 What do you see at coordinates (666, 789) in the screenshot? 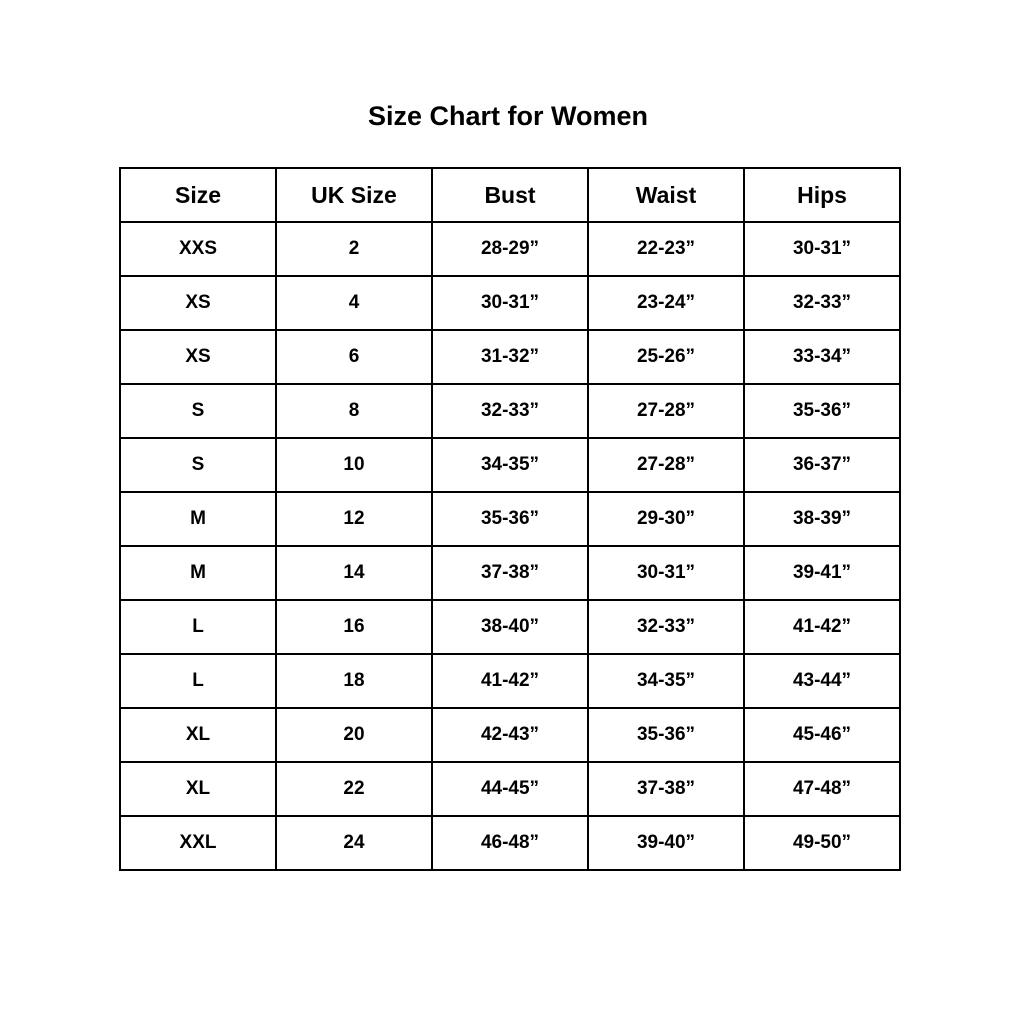
I see `cell-waist: 37-38”` at bounding box center [666, 789].